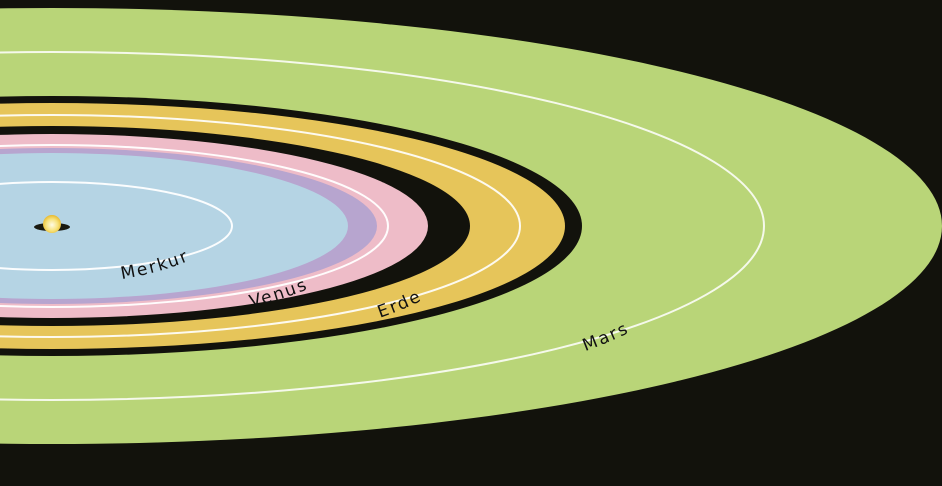  Describe the element at coordinates (52, 224) in the screenshot. I see `sun-icon` at that location.